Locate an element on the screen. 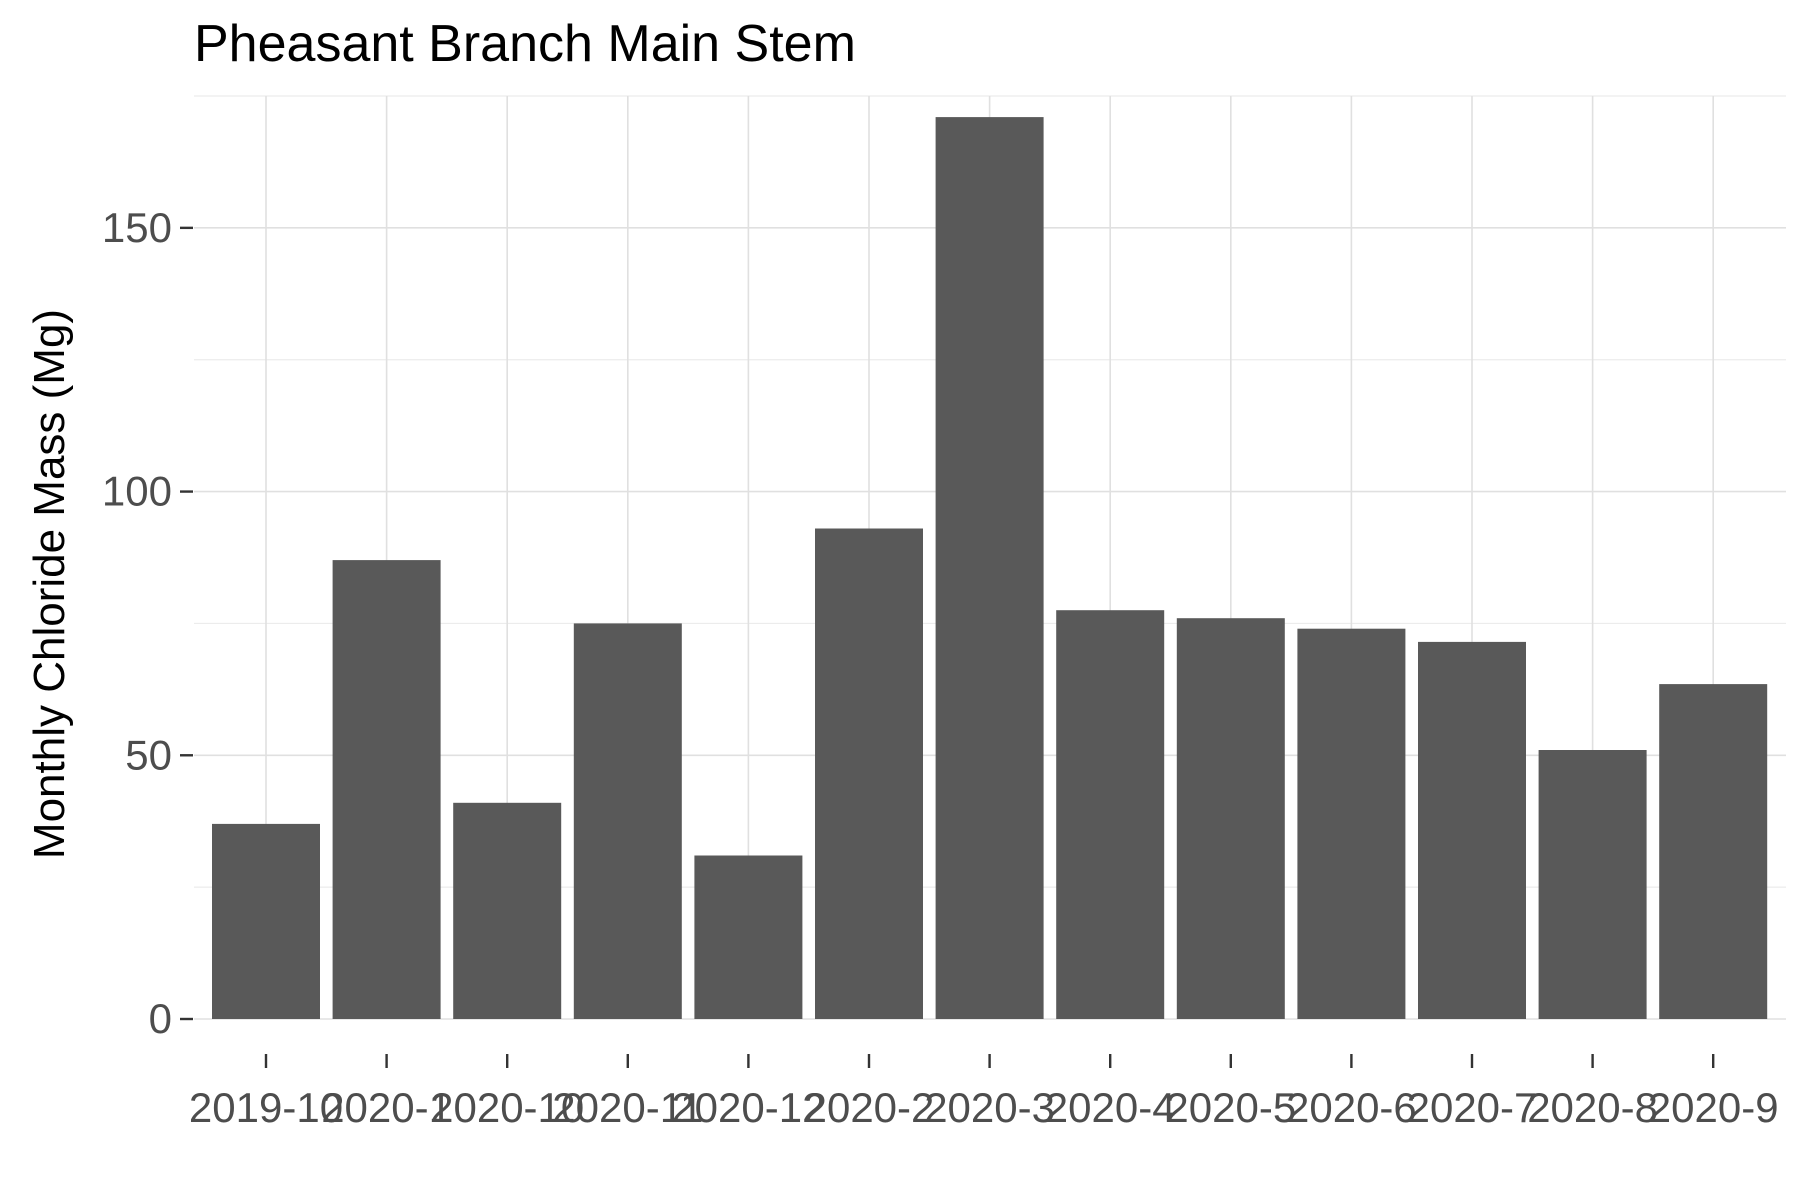  x-tick-label: 2020-8 is located at coordinates (1592, 1107).